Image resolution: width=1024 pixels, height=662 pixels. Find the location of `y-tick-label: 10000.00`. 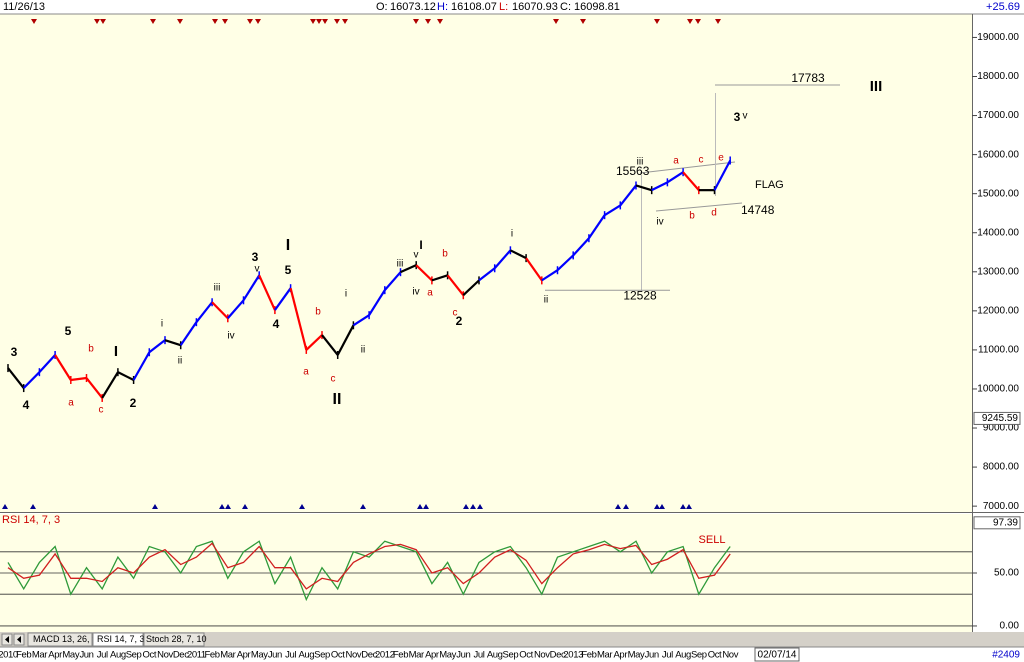

y-tick-label: 10000.00 is located at coordinates (998, 389).